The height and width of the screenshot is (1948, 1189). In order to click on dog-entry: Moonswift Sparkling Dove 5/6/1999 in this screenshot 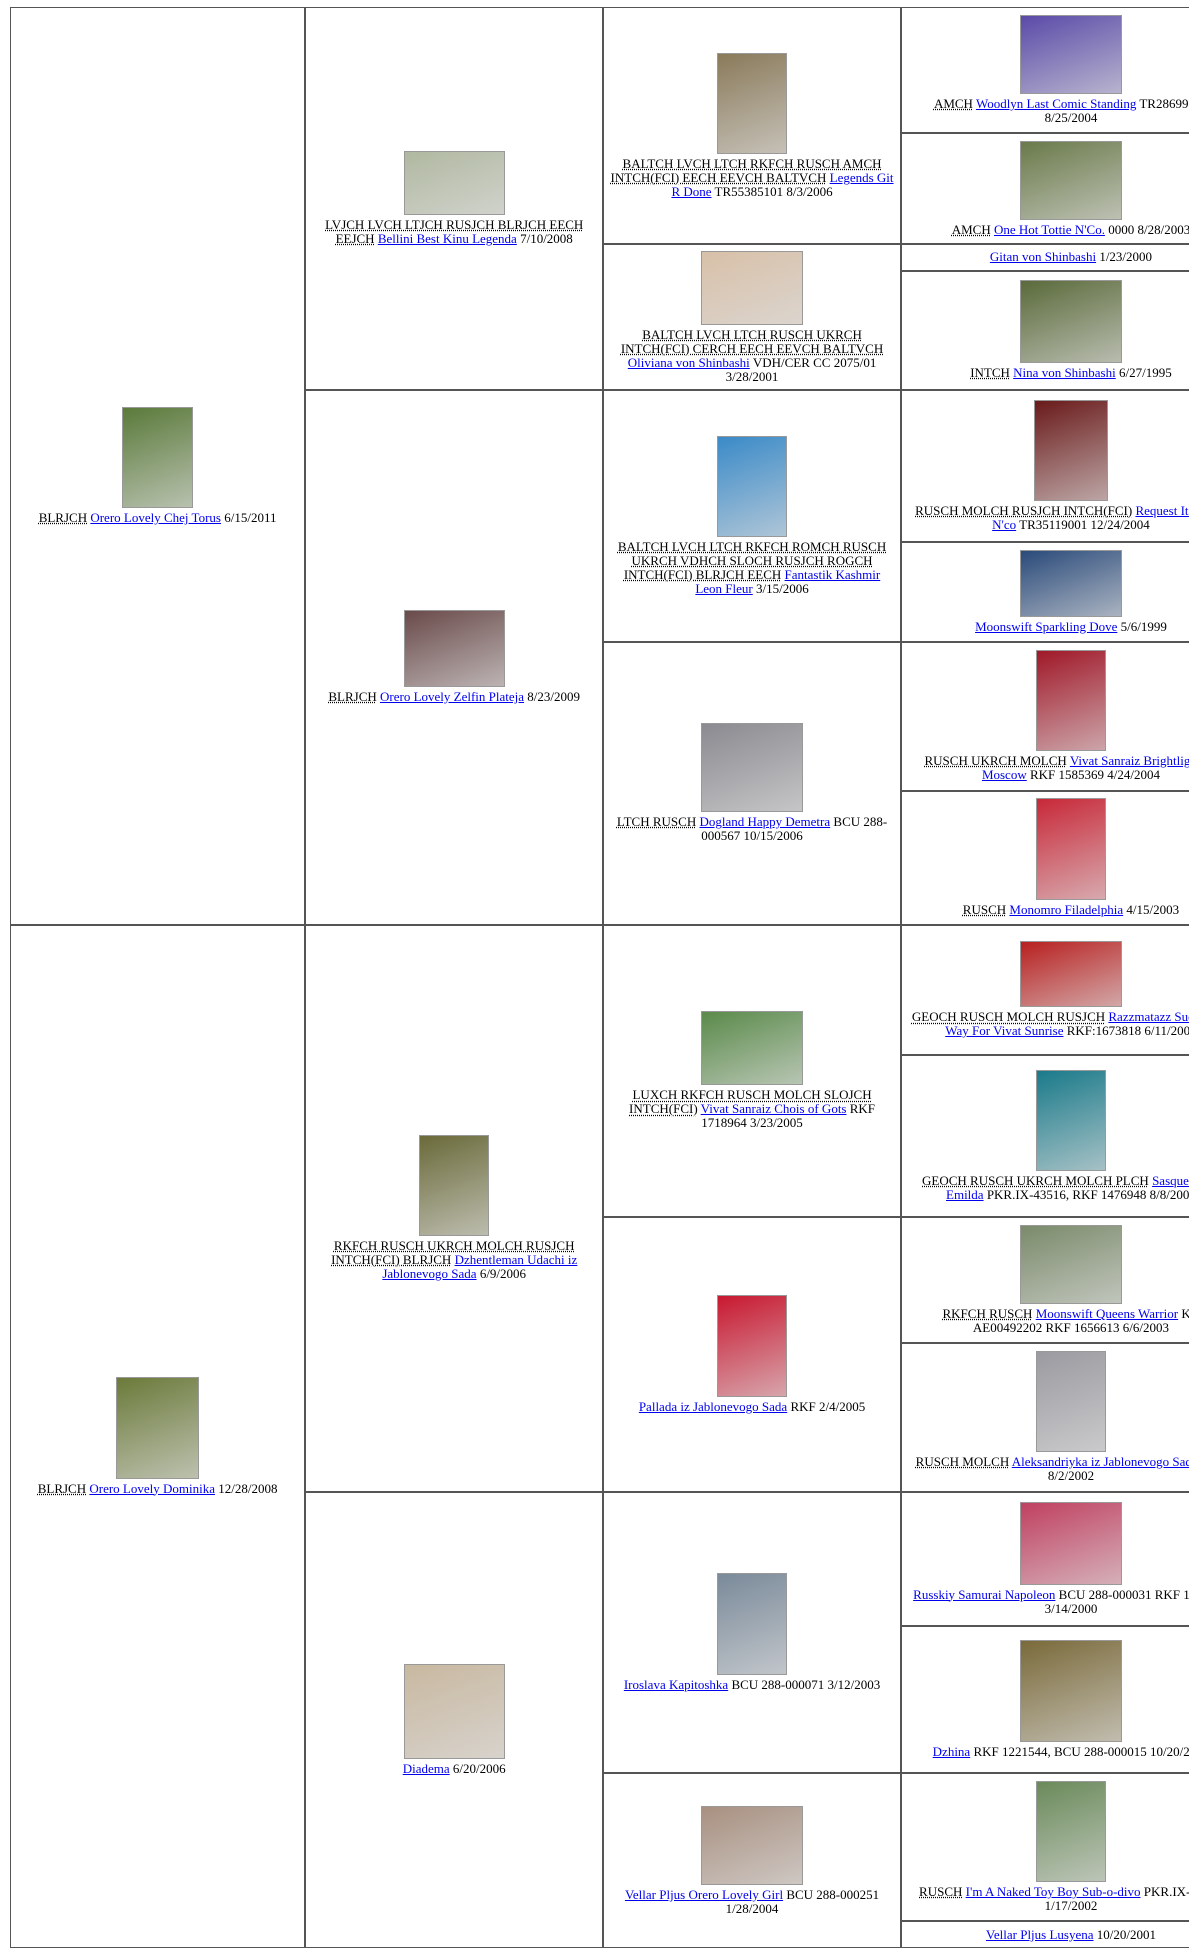, I will do `click(1071, 626)`.